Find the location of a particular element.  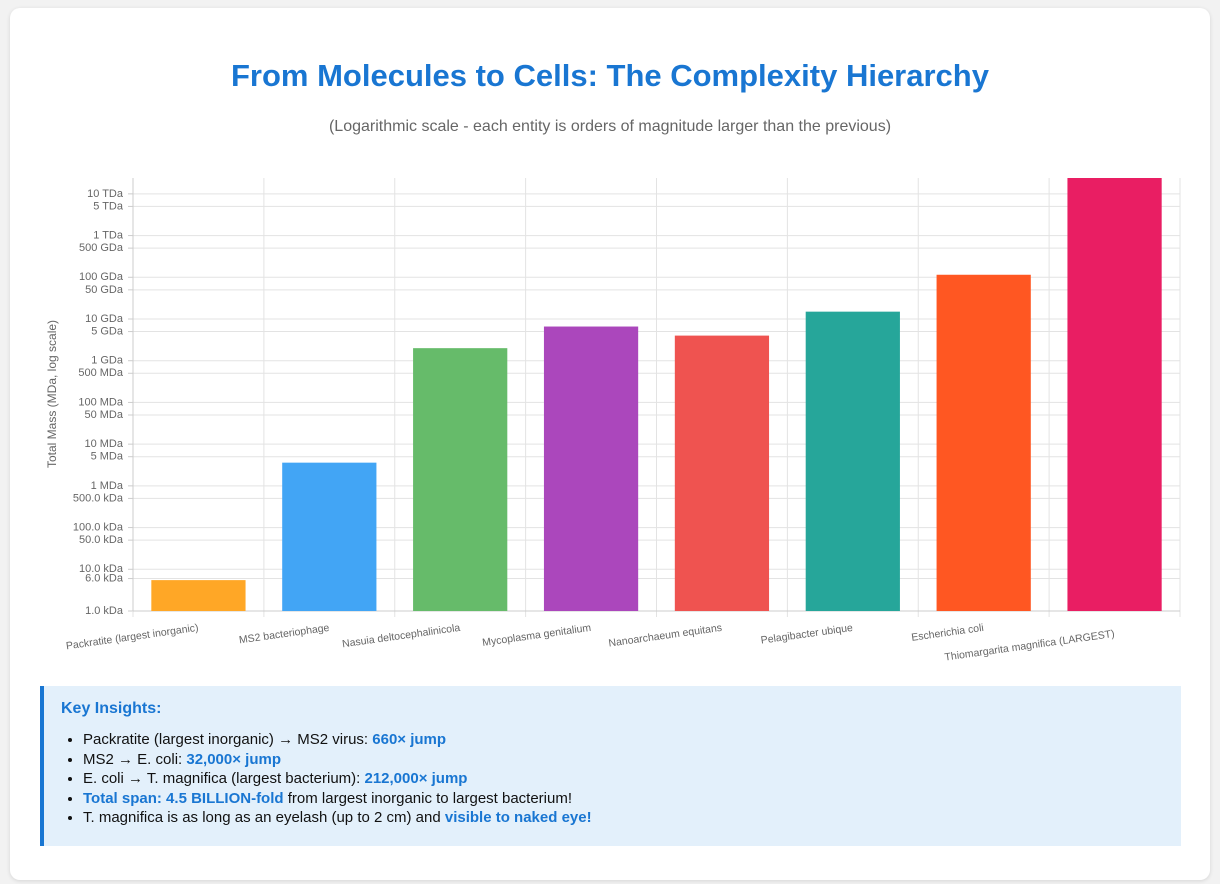

y-axis-label: Total Mass (MDa, log scale) is located at coordinates (52, 394).